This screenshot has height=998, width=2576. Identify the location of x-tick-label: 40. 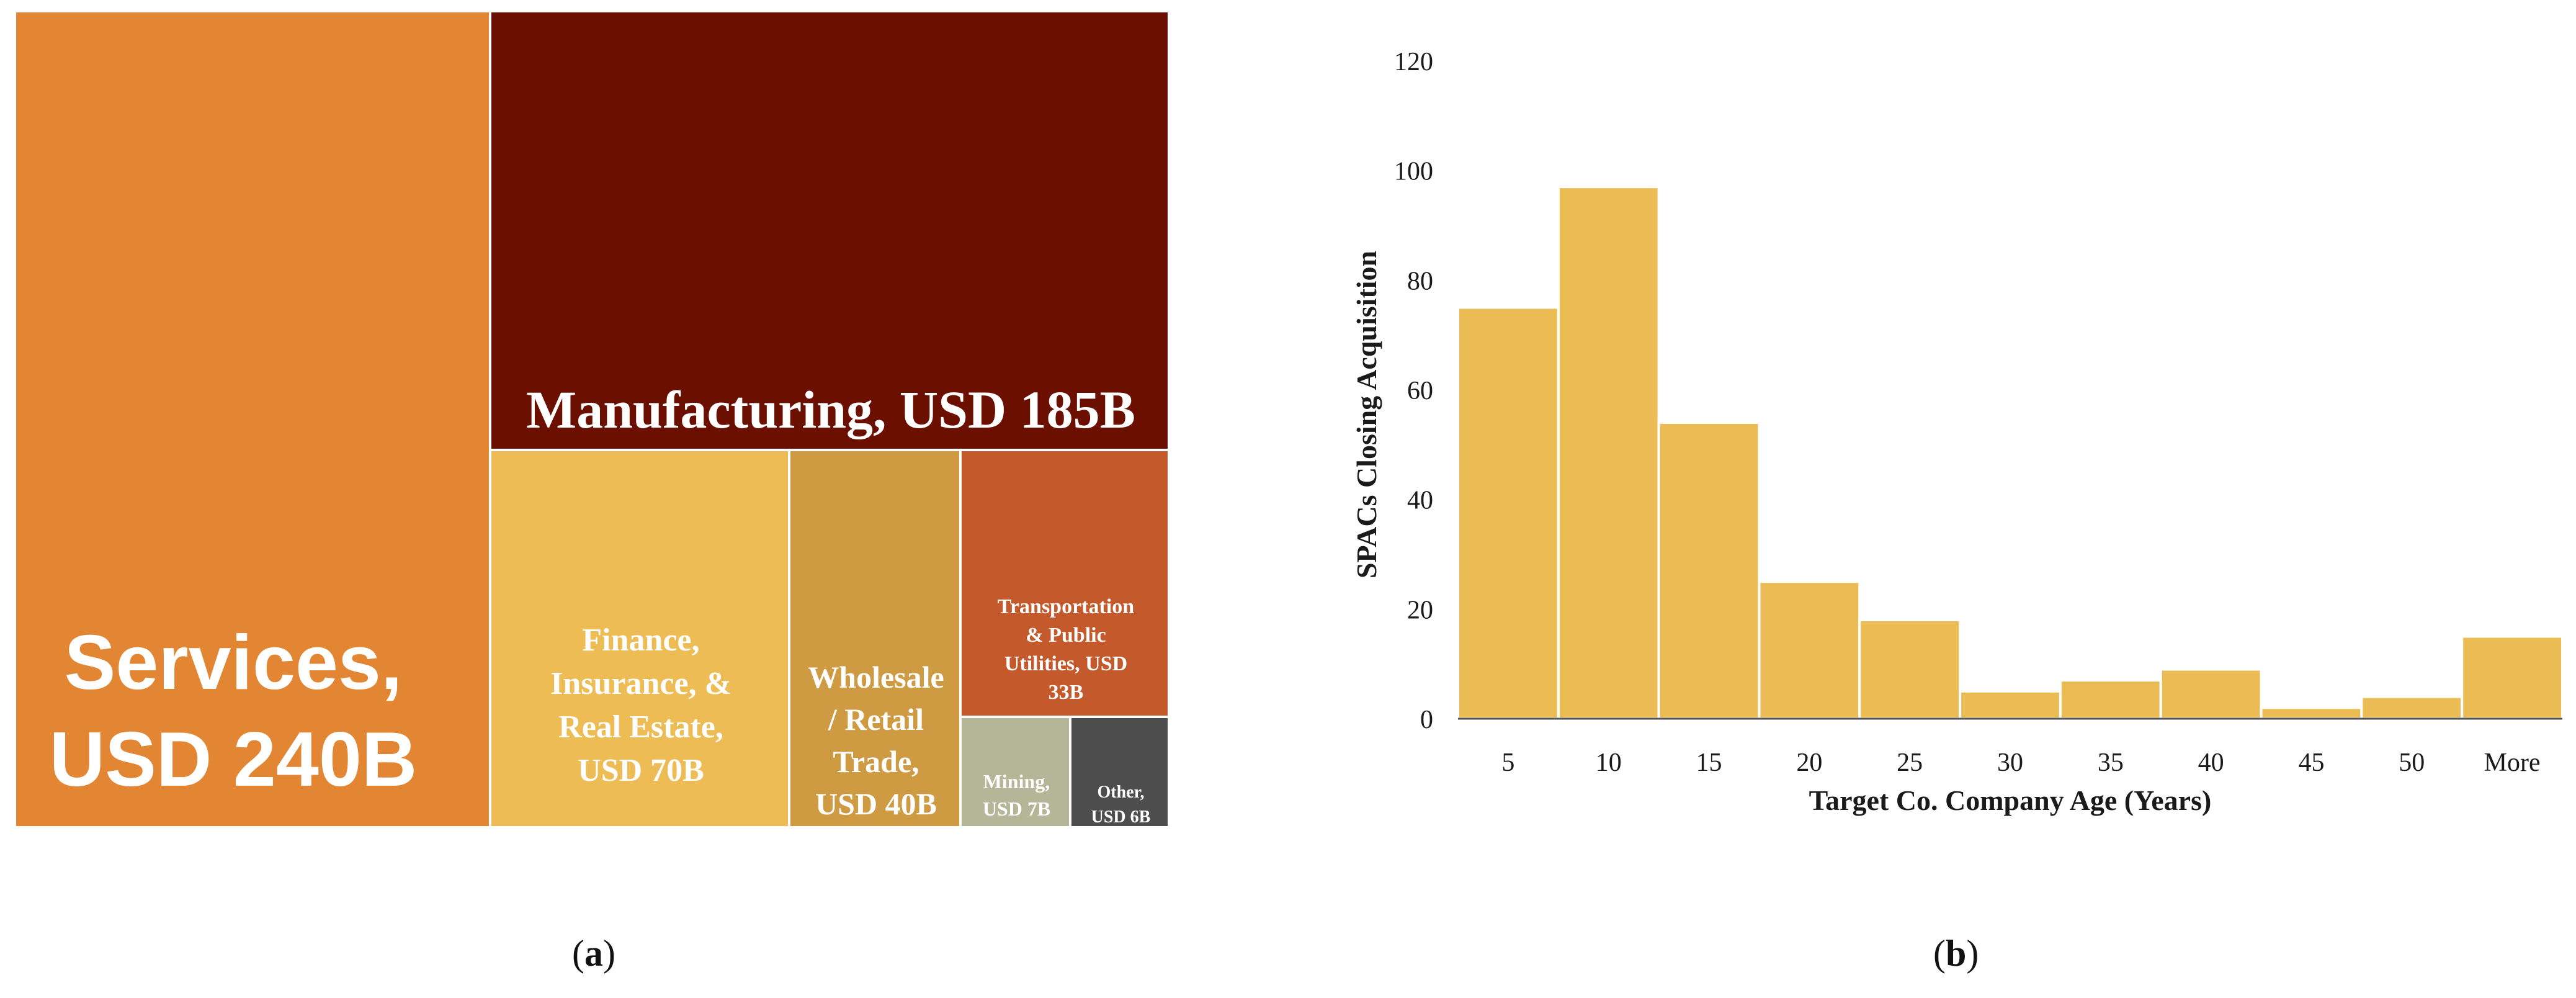
(2211, 763).